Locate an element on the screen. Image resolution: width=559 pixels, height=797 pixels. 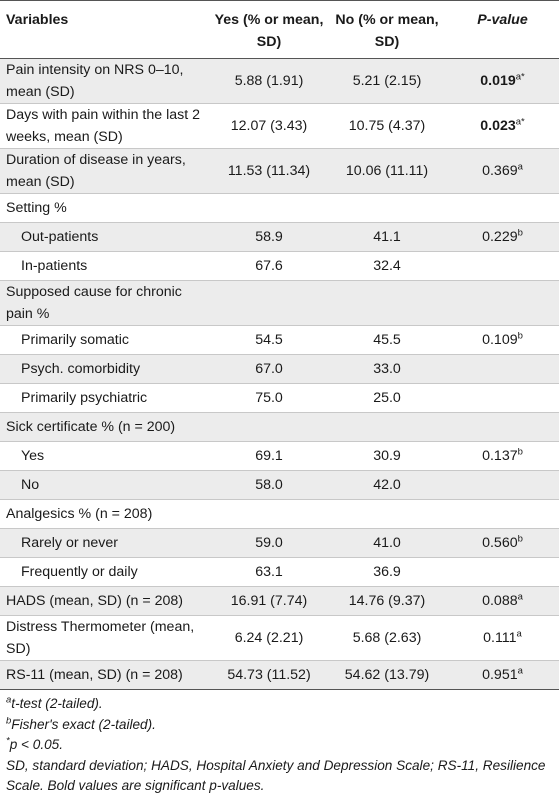
row-yes-value: 5.88 (1.91) is located at coordinates (269, 81).